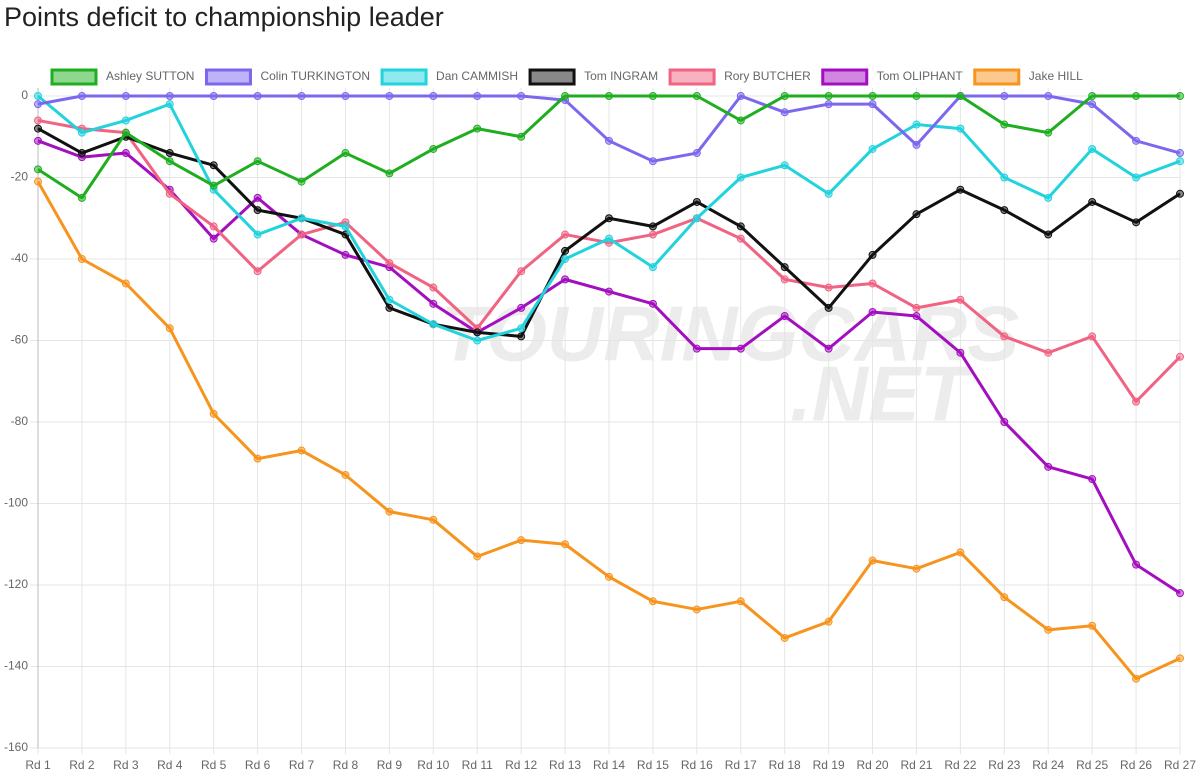 Image resolution: width=1200 pixels, height=776 pixels. What do you see at coordinates (390, 765) in the screenshot?
I see `x-tick-label: Rd 9` at bounding box center [390, 765].